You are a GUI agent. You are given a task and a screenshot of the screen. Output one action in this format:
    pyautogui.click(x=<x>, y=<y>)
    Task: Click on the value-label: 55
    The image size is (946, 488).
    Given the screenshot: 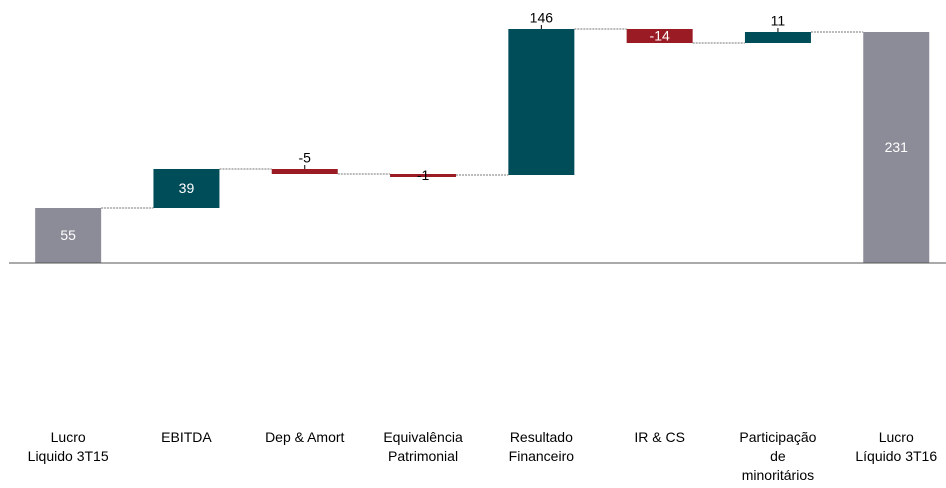 What is the action you would take?
    pyautogui.click(x=68, y=235)
    